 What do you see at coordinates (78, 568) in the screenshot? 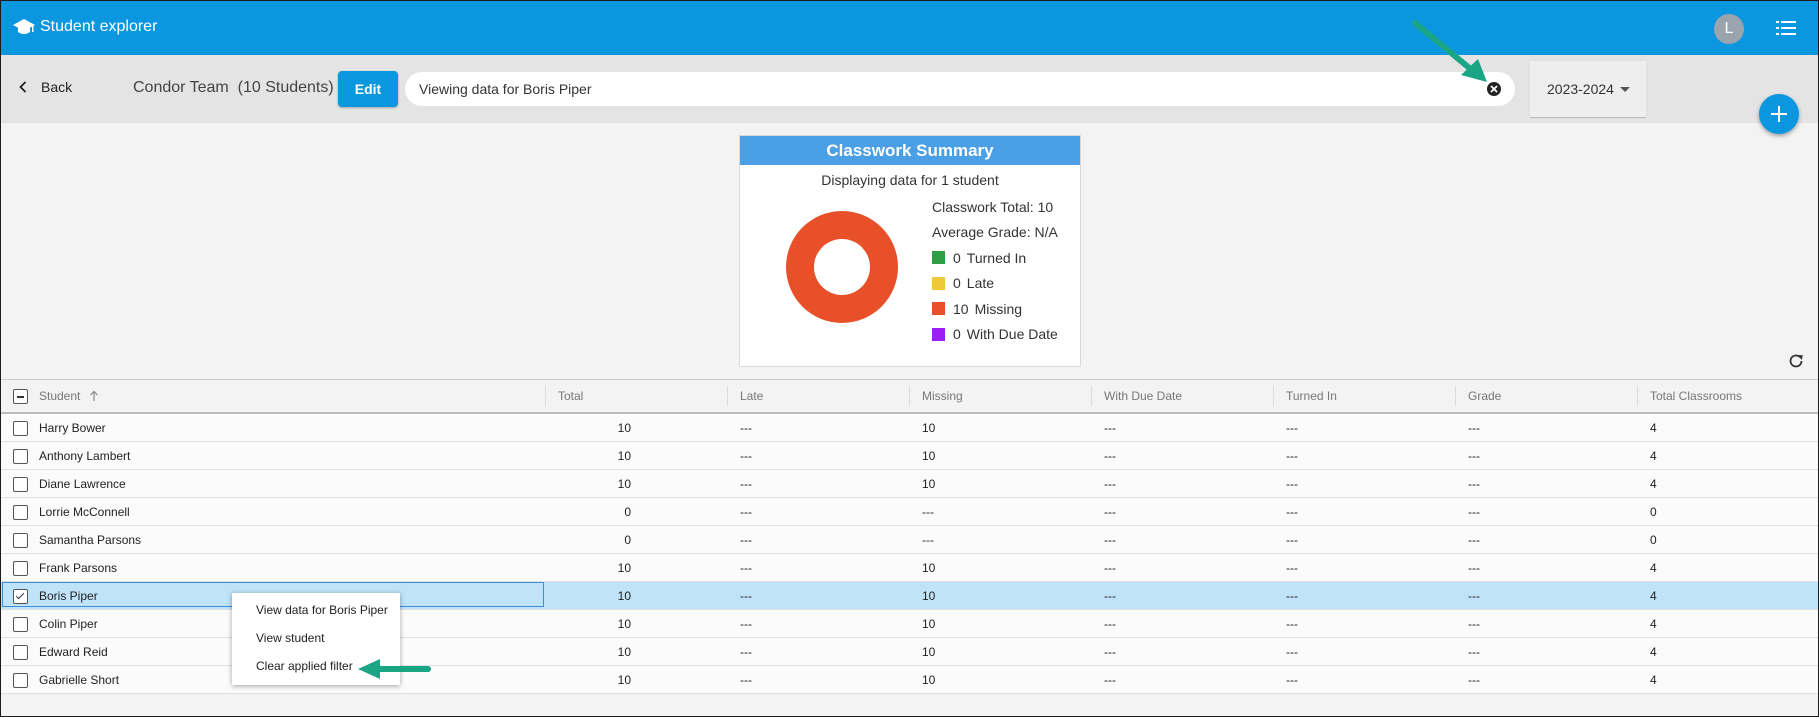
I see `cell-student: Frank Parsons` at bounding box center [78, 568].